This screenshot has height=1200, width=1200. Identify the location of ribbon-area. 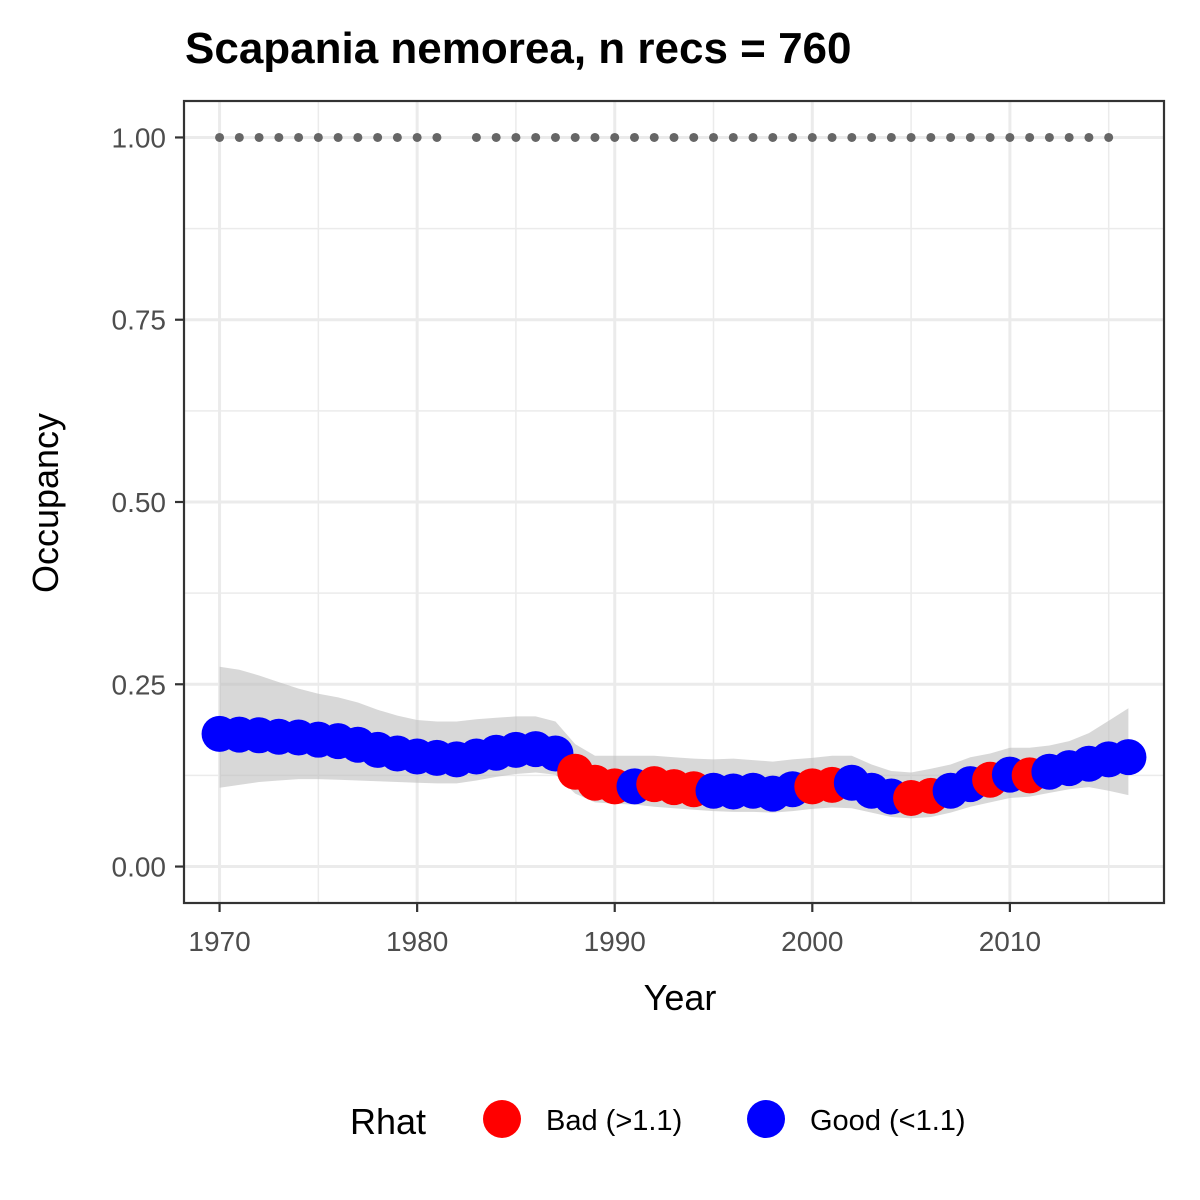
(674, 742).